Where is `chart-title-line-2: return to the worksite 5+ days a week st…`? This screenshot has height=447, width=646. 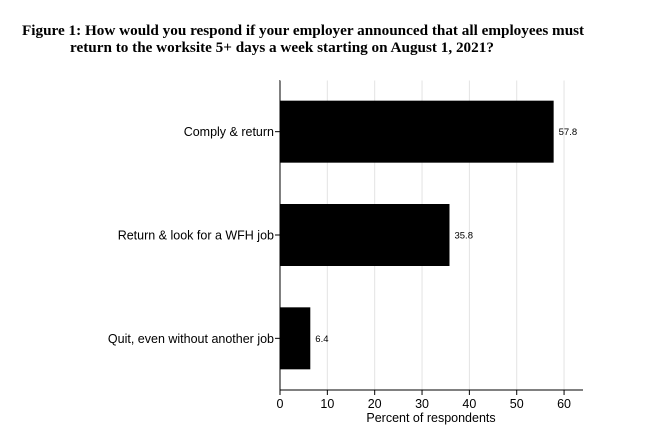
chart-title-line-2: return to the worksite 5+ days a week st… is located at coordinates (282, 47).